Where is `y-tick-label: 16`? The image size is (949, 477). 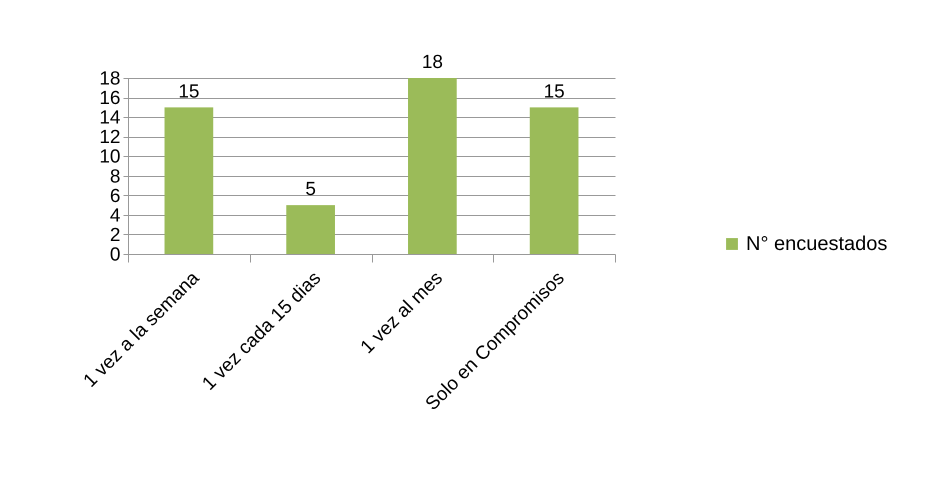 y-tick-label: 16 is located at coordinates (109, 99).